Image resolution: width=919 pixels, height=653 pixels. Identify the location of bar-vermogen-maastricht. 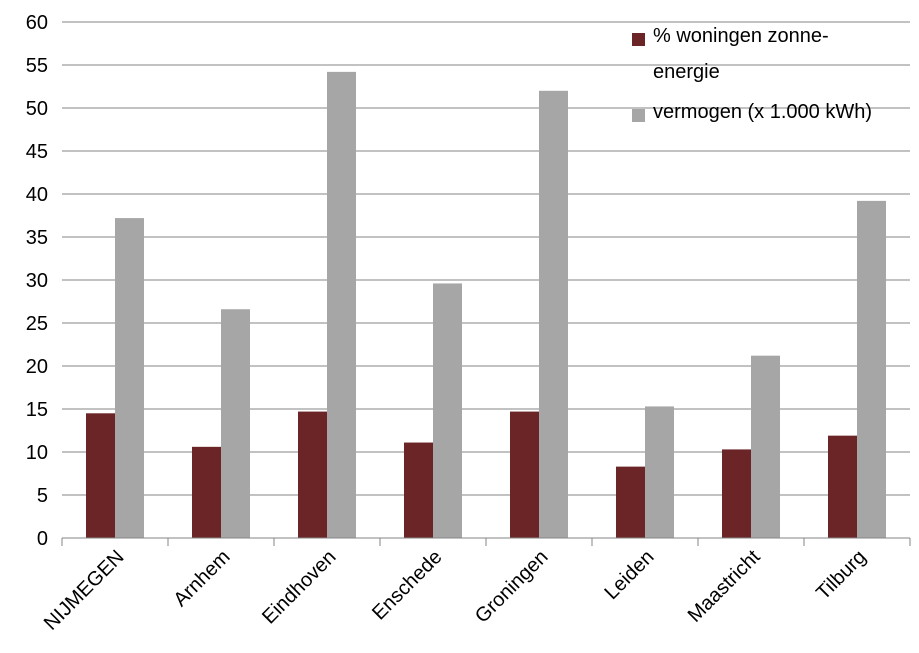
(765, 446).